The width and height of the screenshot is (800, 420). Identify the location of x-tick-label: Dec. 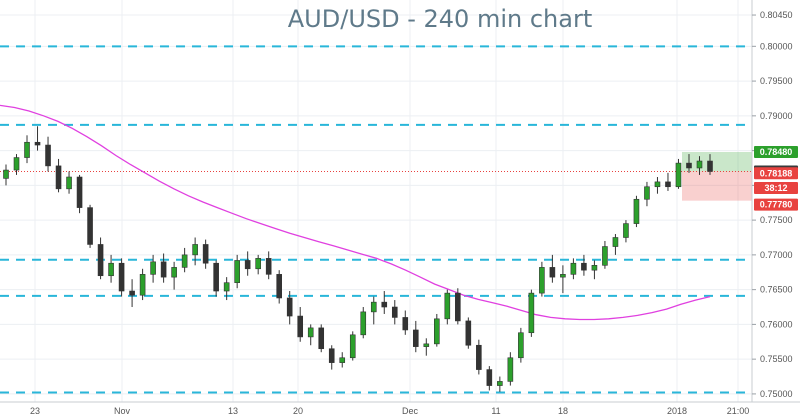
(410, 411).